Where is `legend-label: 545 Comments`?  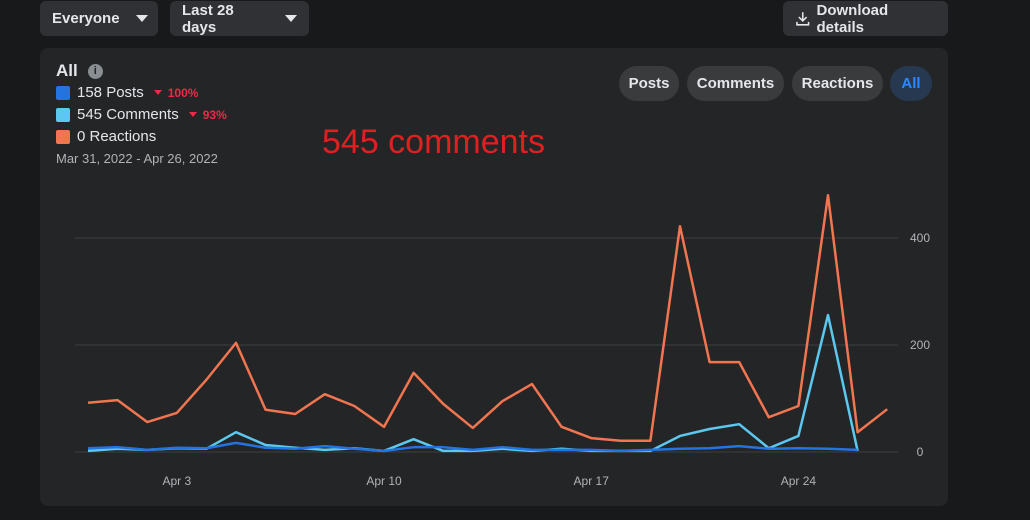
legend-label: 545 Comments is located at coordinates (128, 114).